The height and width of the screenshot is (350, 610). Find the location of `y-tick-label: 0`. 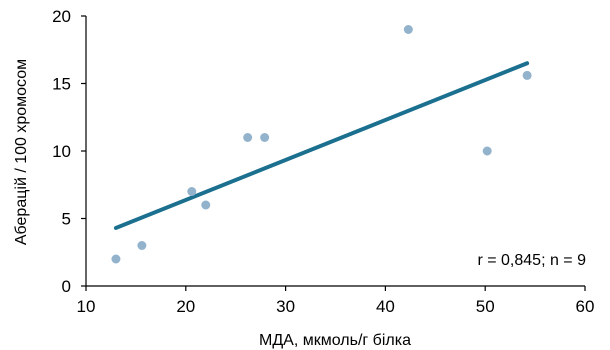

y-tick-label: 0 is located at coordinates (66, 286).